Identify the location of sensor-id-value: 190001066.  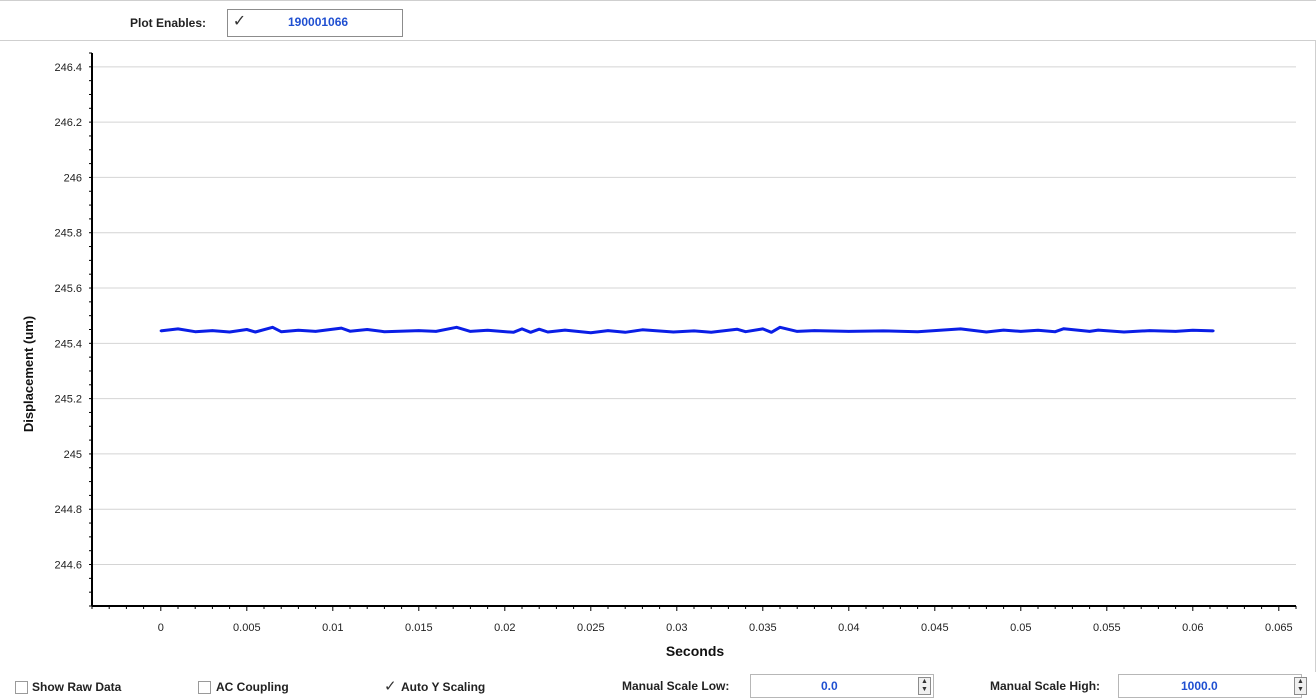
(318, 22).